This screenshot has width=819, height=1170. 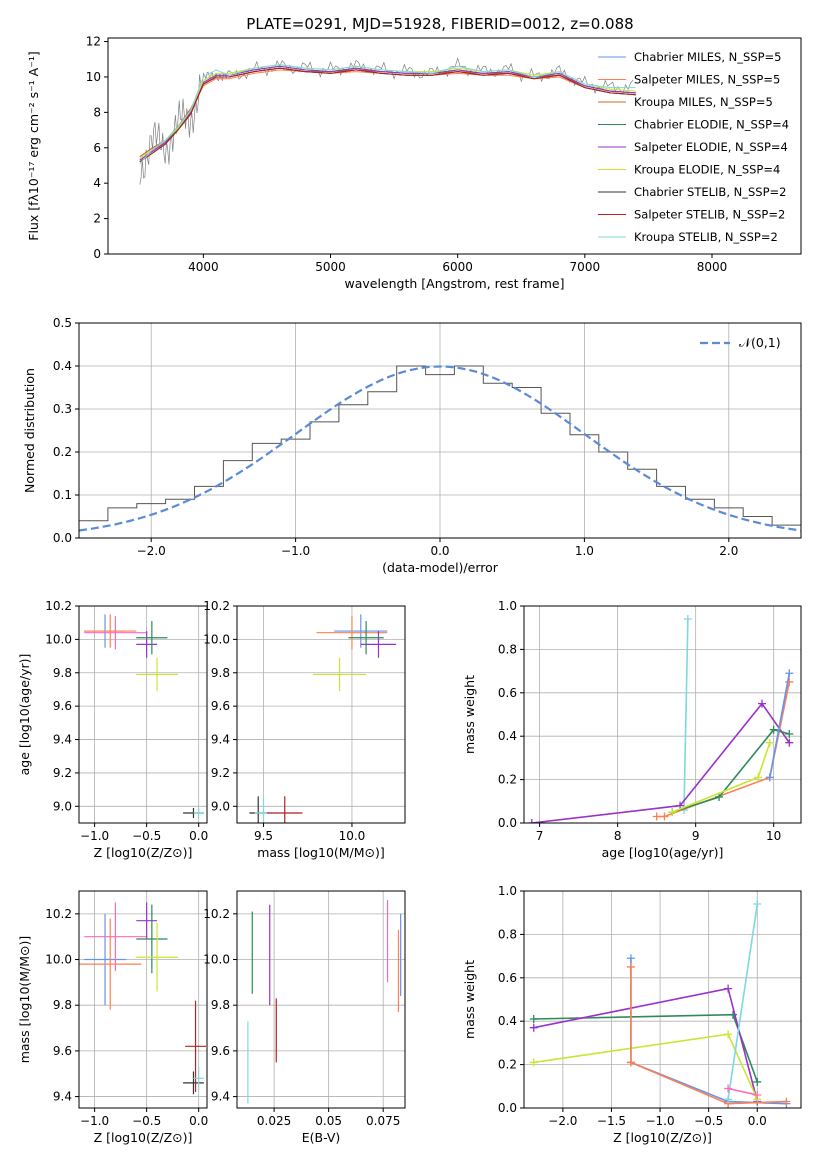 I want to click on y-tick-label: 0, so click(x=97, y=254).